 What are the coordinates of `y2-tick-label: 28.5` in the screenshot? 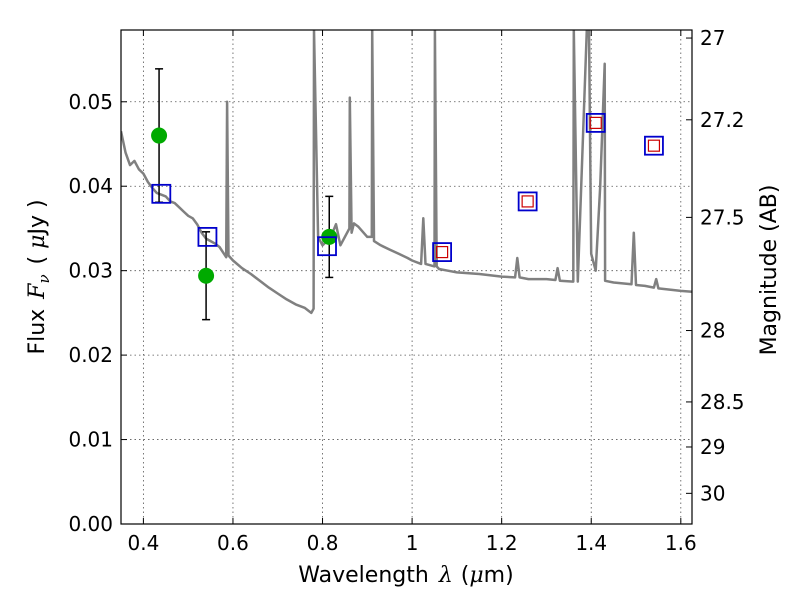 It's located at (722, 402).